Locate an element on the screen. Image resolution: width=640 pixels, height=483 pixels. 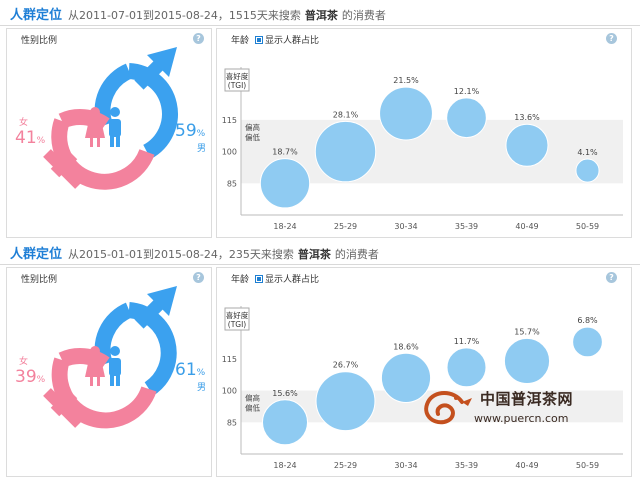
y-tick-label: 85 is located at coordinates (232, 422).